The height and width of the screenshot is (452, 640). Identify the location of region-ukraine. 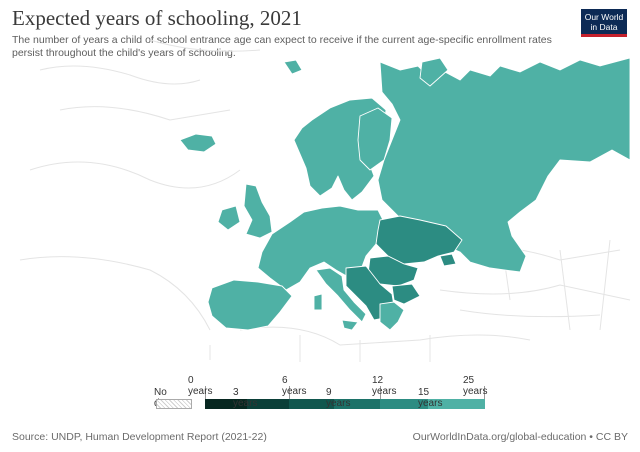
(419, 240).